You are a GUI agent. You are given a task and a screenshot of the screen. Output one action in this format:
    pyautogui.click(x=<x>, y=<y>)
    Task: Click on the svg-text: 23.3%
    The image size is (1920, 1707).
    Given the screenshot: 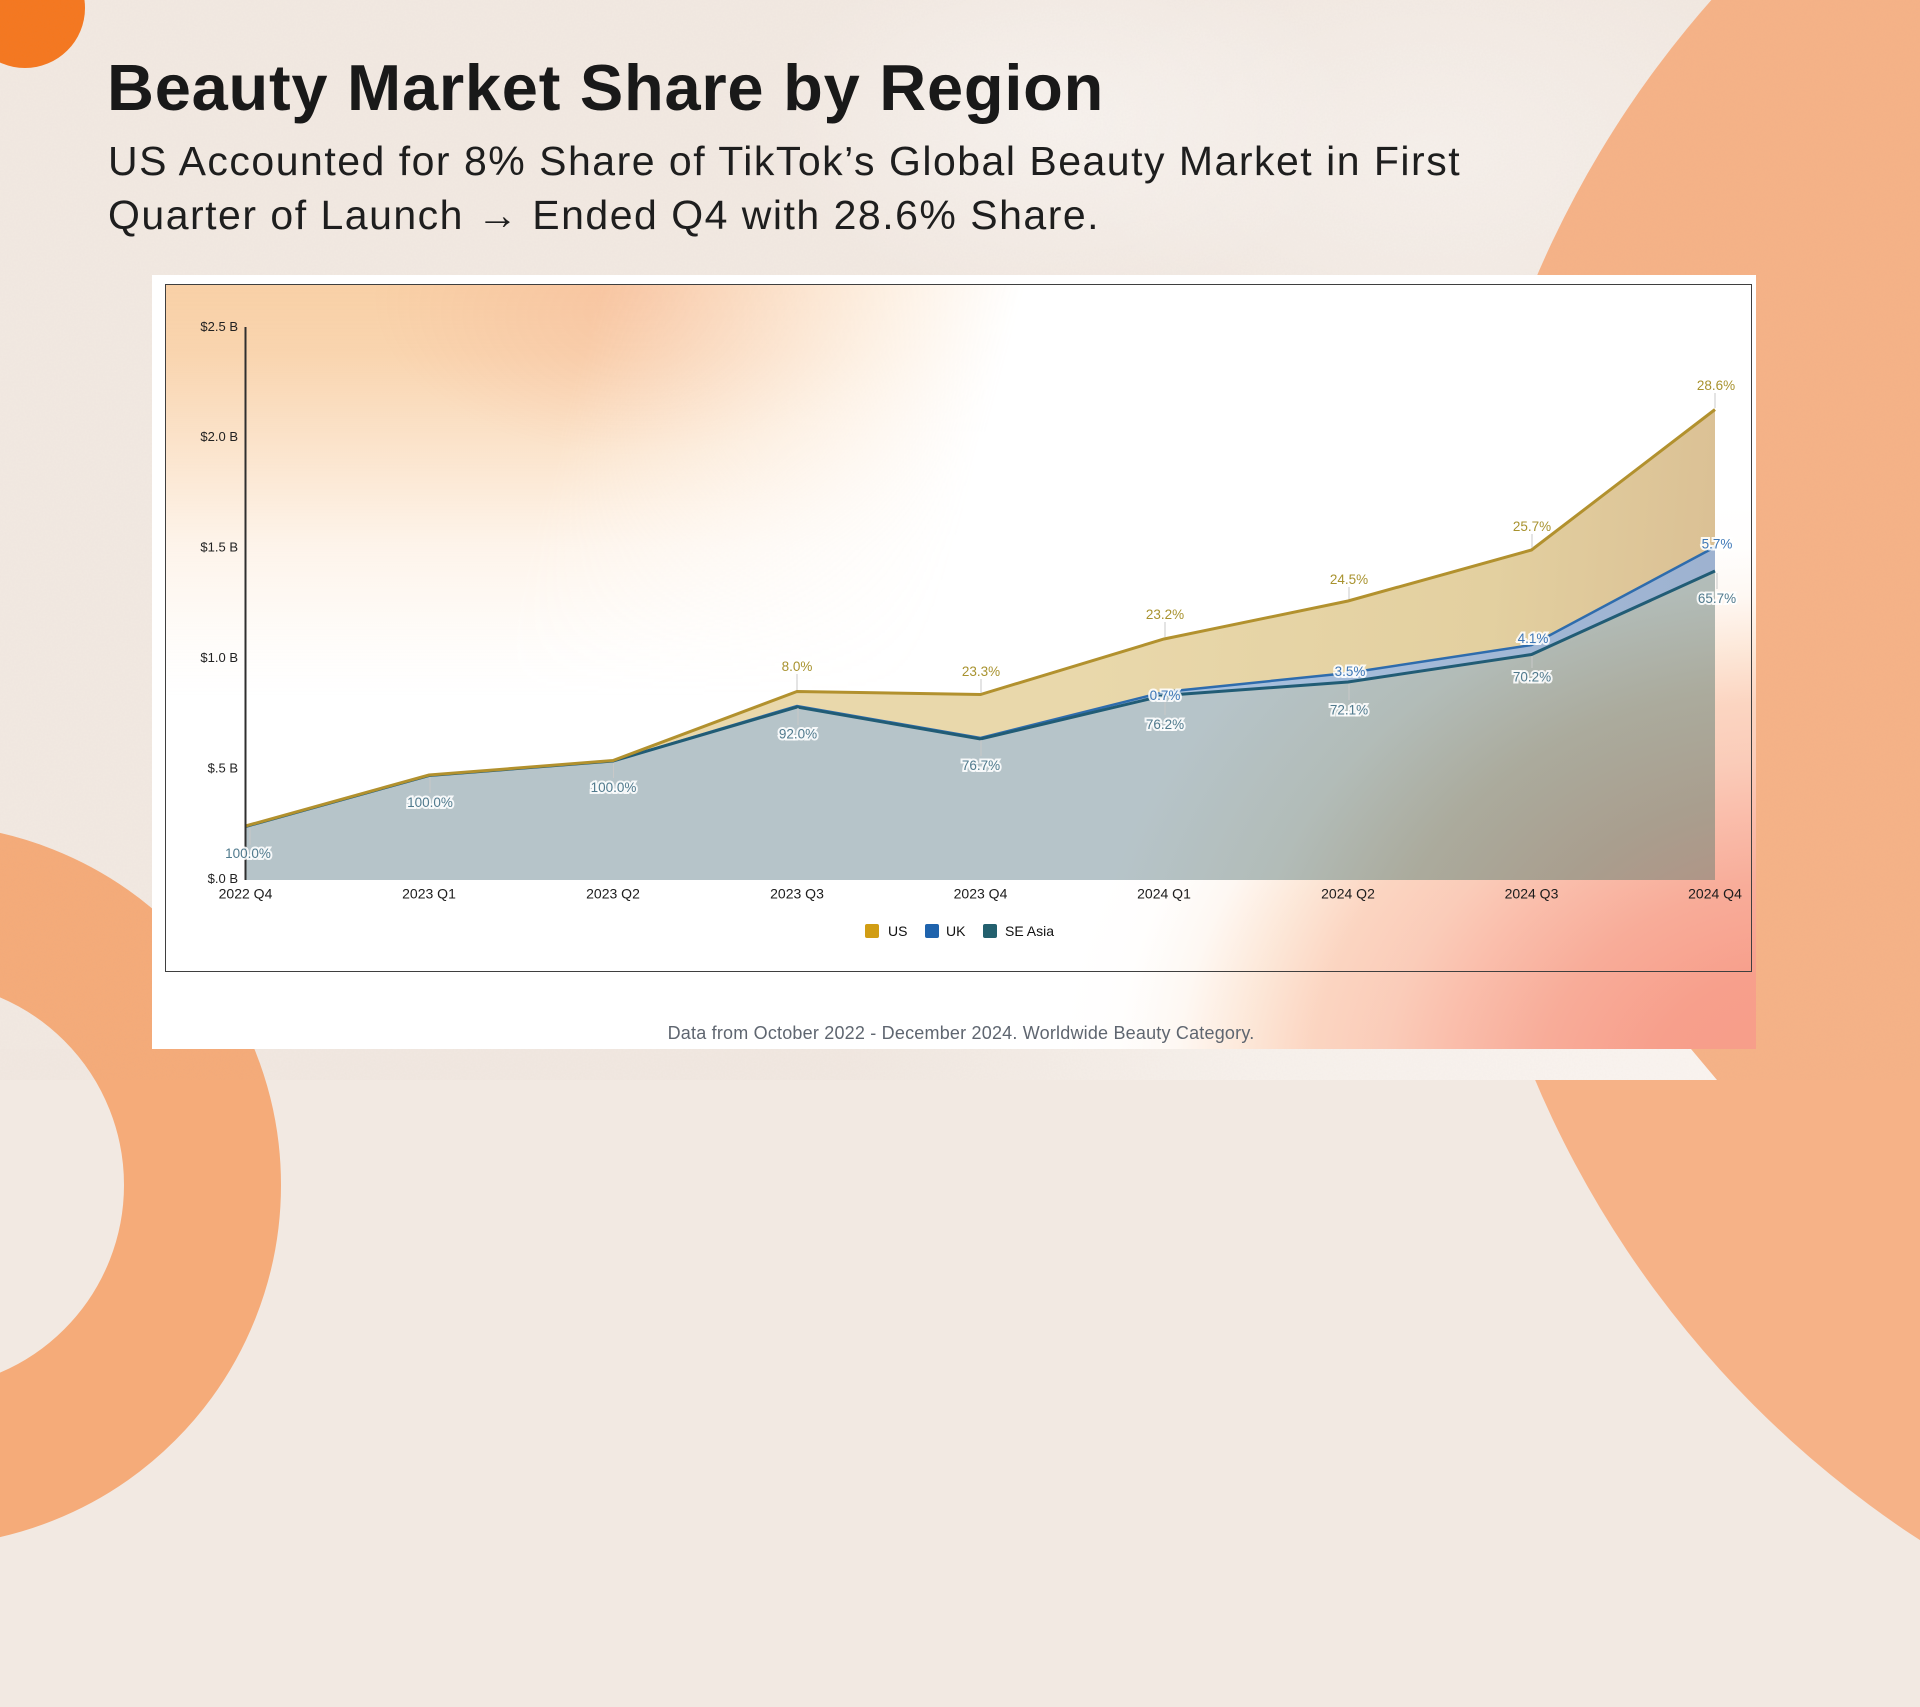 What is the action you would take?
    pyautogui.click(x=981, y=671)
    